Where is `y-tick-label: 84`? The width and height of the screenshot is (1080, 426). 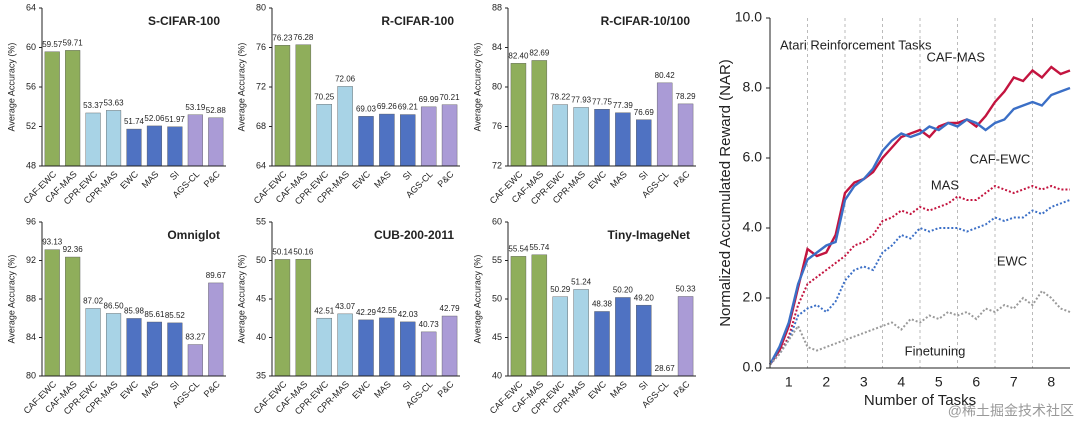 y-tick-label: 84 is located at coordinates (31, 337).